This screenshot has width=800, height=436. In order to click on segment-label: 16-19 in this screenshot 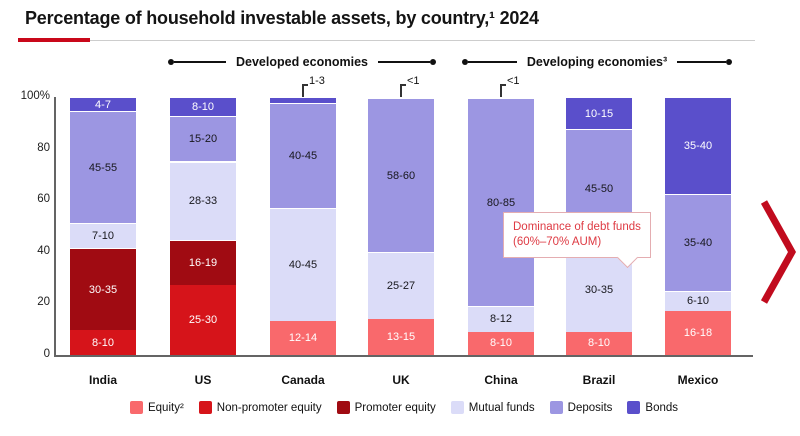, I will do `click(203, 263)`.